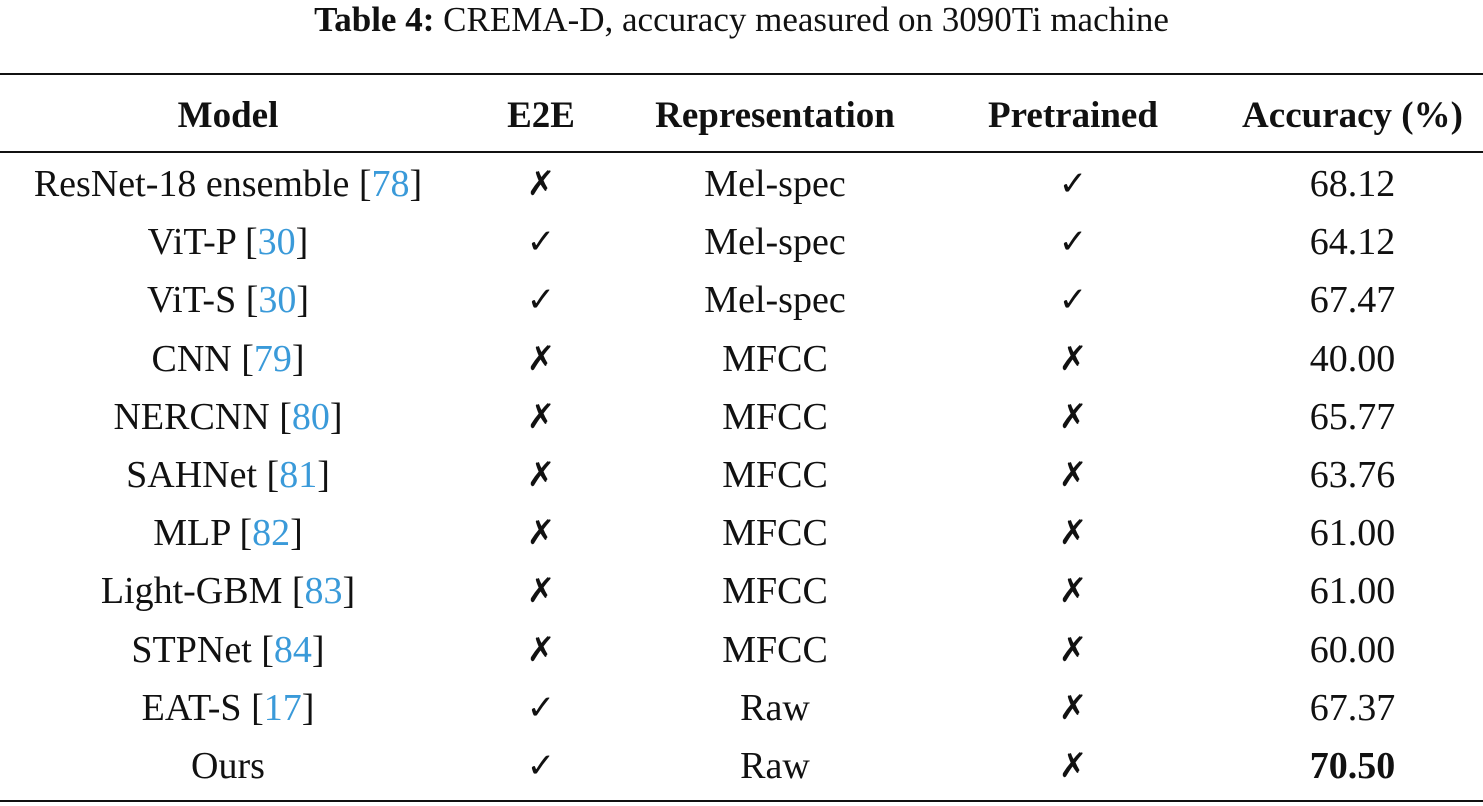  I want to click on column-header-e2e: E2E, so click(541, 115).